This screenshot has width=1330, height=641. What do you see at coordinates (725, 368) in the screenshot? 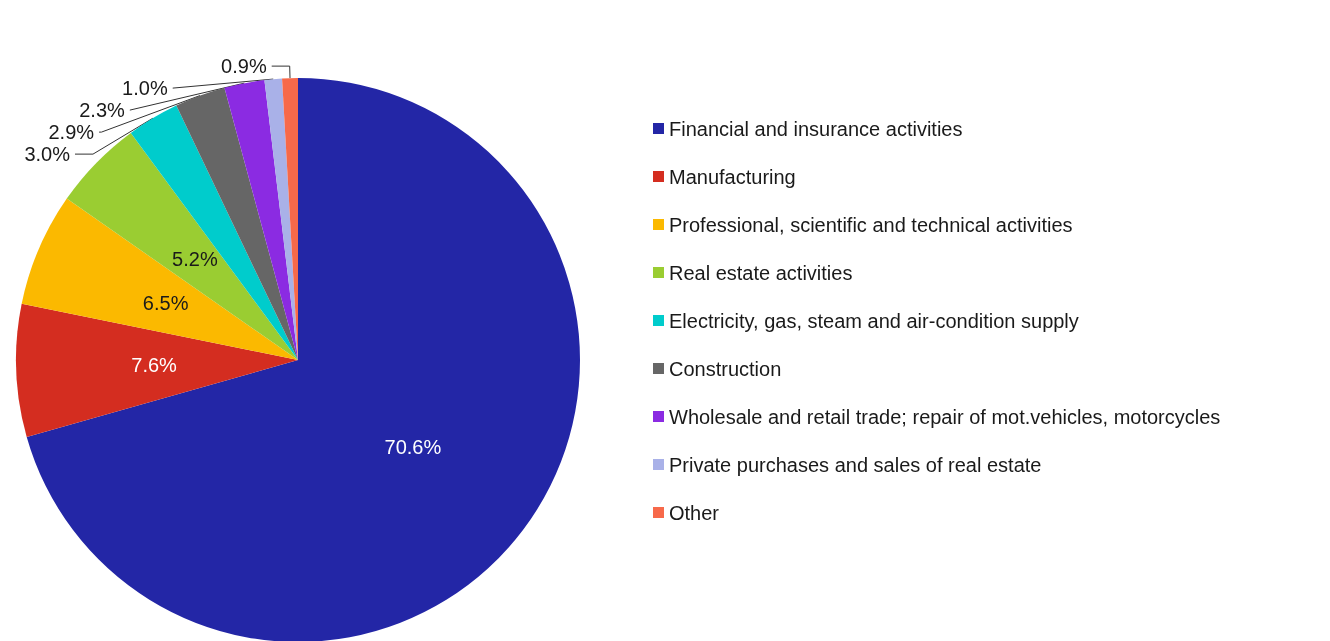
I see `legend-label: Construction` at bounding box center [725, 368].